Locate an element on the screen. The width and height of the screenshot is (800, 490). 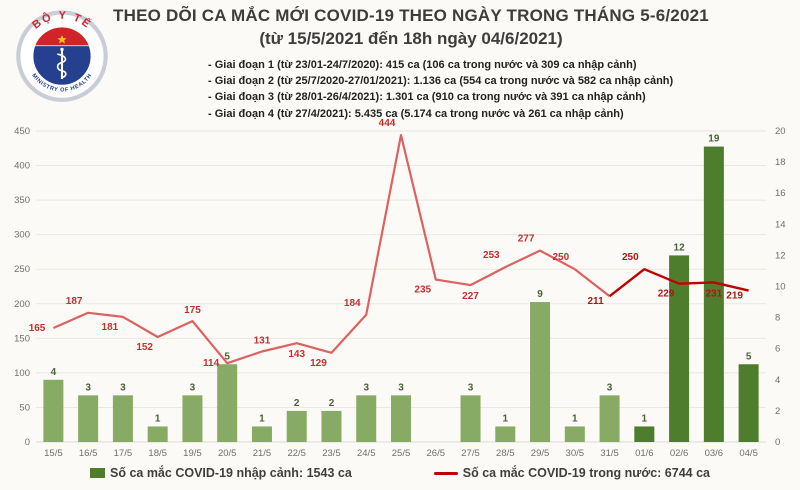
right-axis-tick-label: 10 is located at coordinates (780, 287).